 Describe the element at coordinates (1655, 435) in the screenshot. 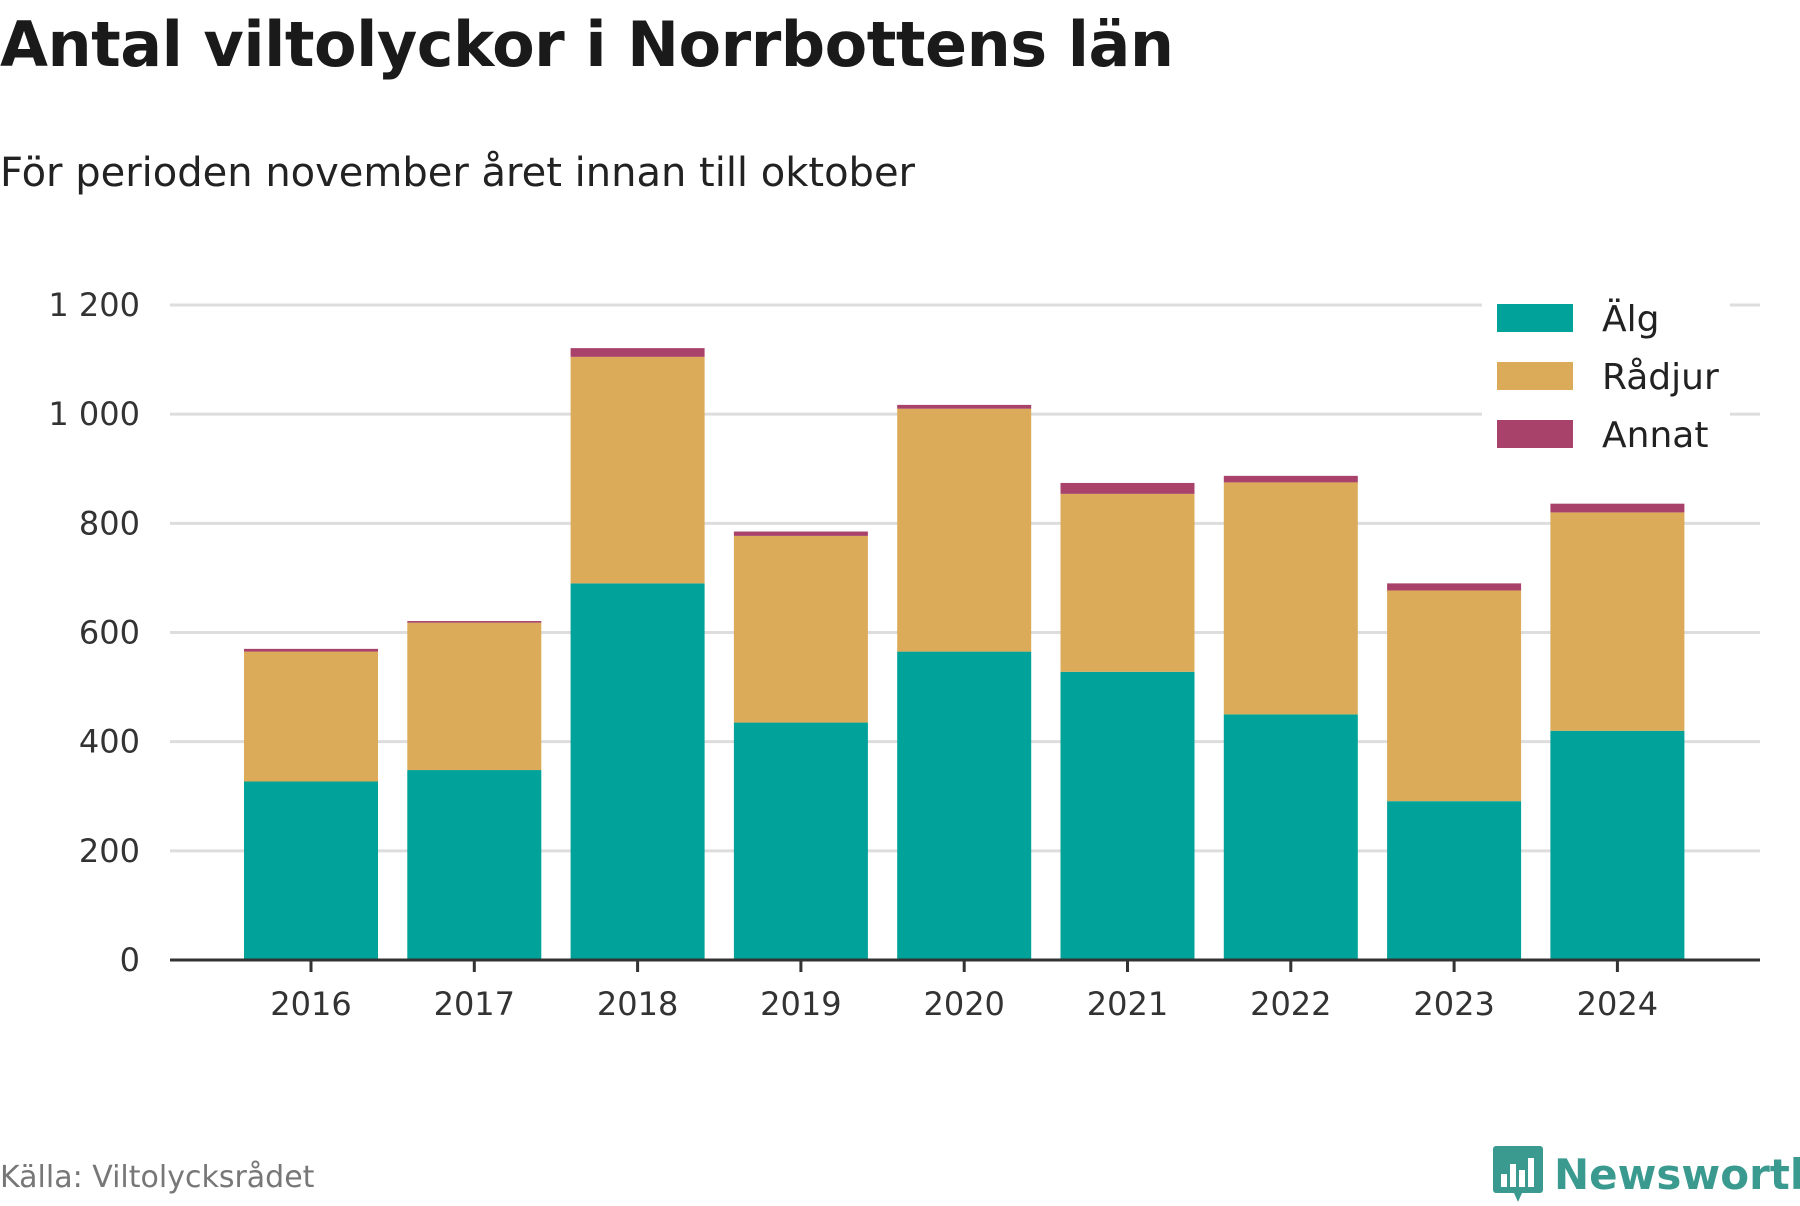

I see `legend-label: Annat` at that location.